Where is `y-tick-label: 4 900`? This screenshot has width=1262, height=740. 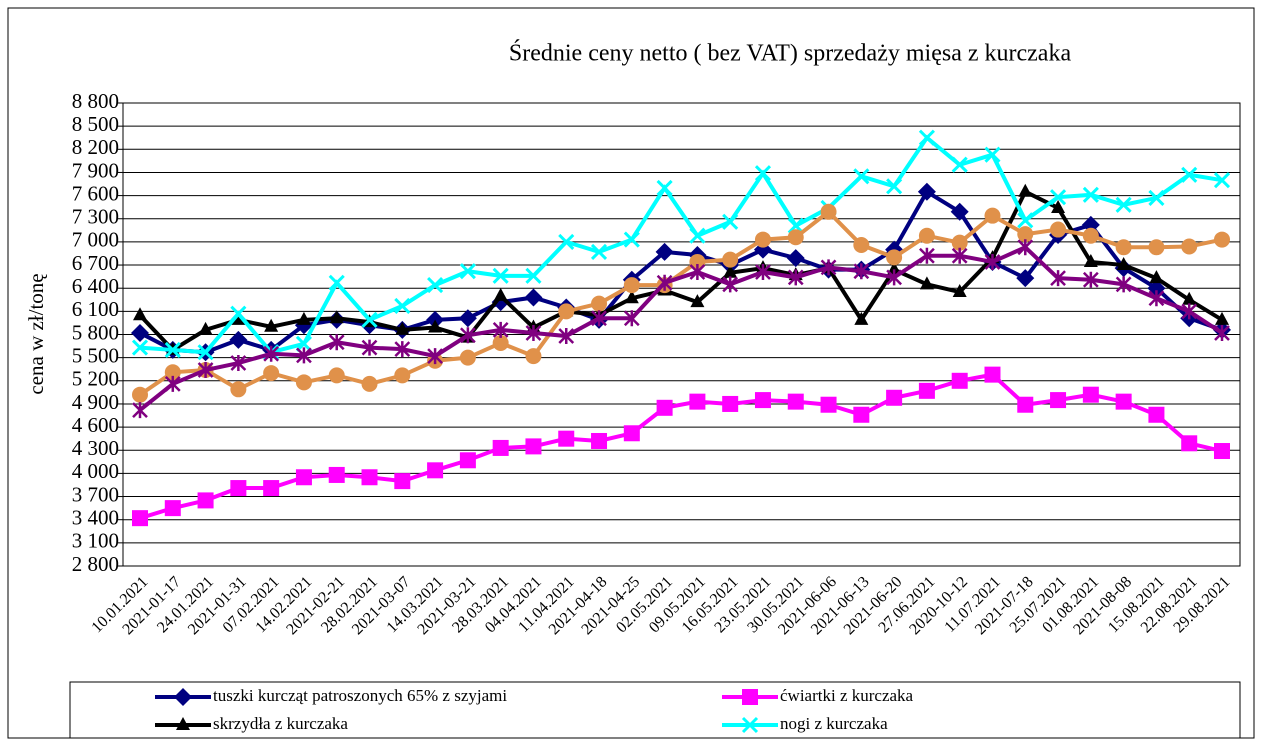 y-tick-label: 4 900 is located at coordinates (95, 402).